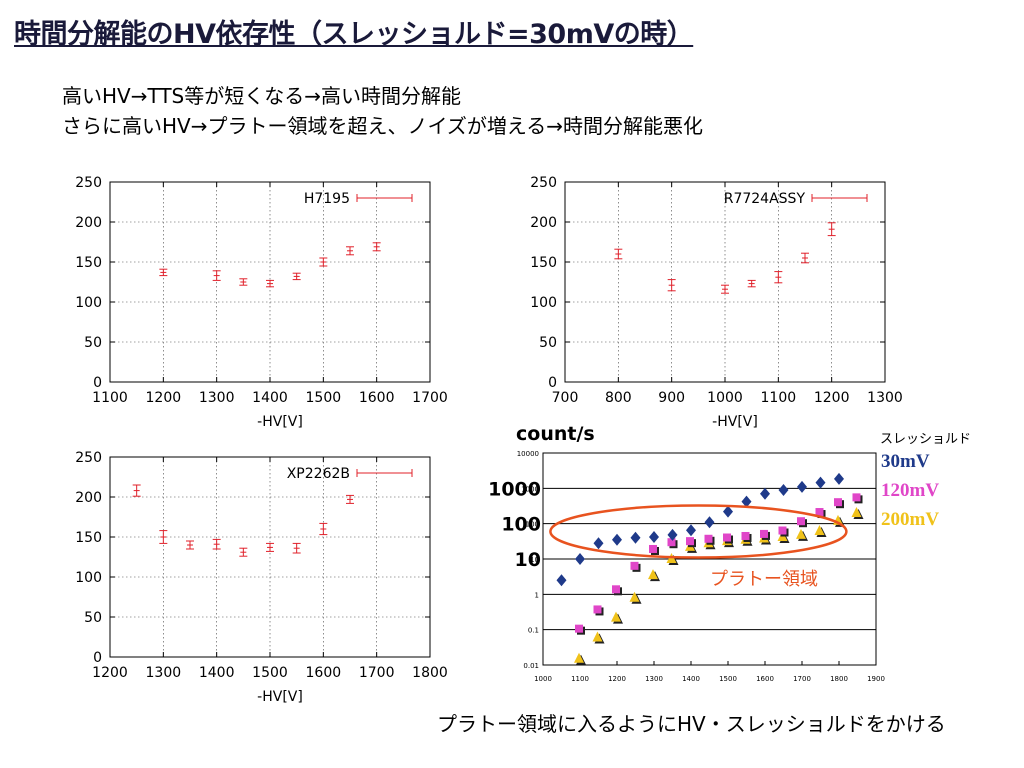 The width and height of the screenshot is (1024, 768). What do you see at coordinates (270, 398) in the screenshot?
I see `x-tick-label: 1400` at bounding box center [270, 398].